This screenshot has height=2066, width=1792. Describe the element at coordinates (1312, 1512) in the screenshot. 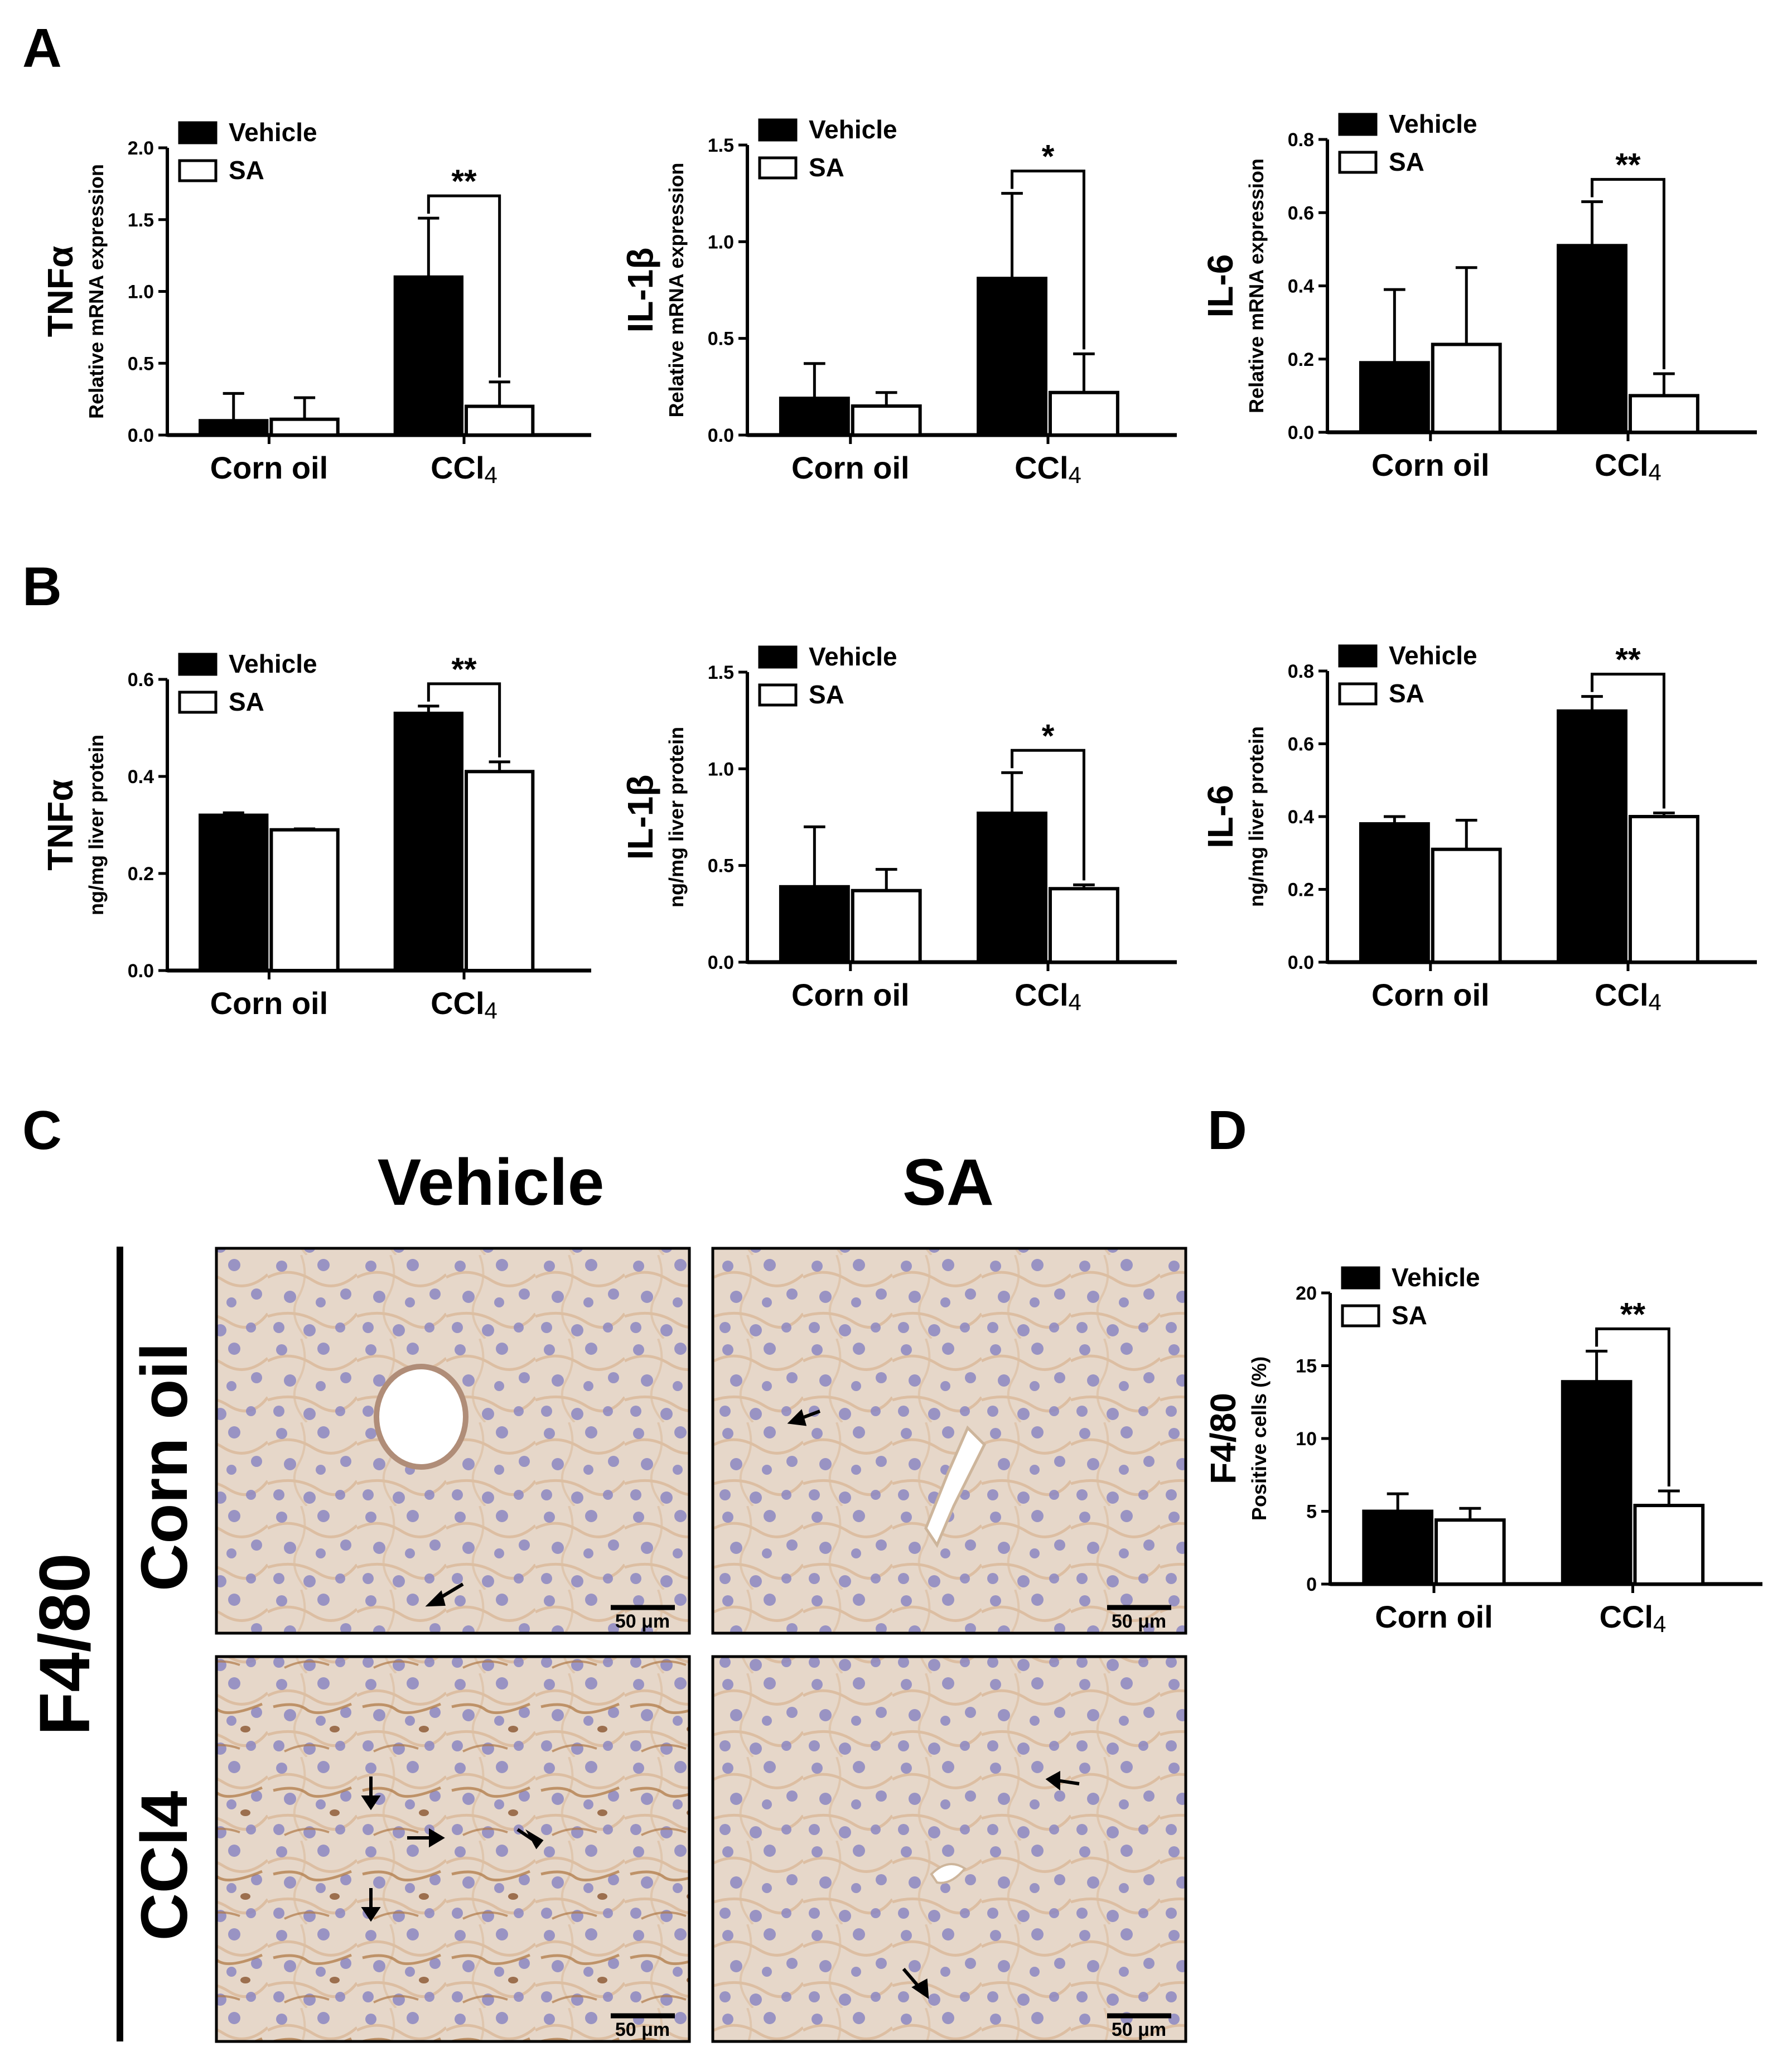

I see `y-tick-label: 5` at that location.